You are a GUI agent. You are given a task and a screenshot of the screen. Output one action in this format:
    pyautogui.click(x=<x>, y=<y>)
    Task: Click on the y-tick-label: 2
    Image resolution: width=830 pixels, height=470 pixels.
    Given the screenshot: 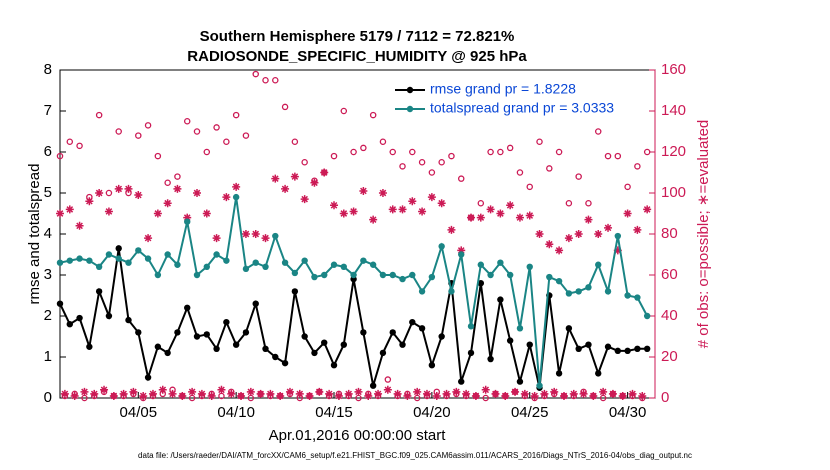 What is the action you would take?
    pyautogui.click(x=48, y=315)
    